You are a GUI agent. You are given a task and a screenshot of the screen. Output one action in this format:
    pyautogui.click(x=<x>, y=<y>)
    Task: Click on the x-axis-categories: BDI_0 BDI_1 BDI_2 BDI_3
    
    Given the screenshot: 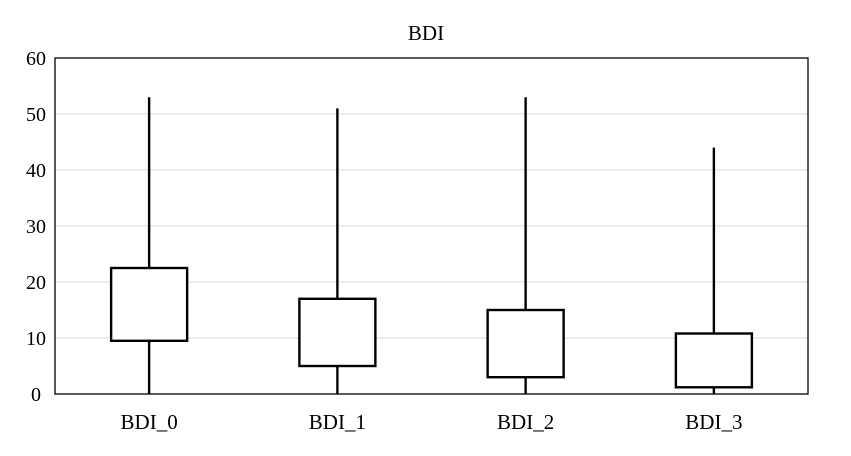 What is the action you would take?
    pyautogui.click(x=432, y=422)
    